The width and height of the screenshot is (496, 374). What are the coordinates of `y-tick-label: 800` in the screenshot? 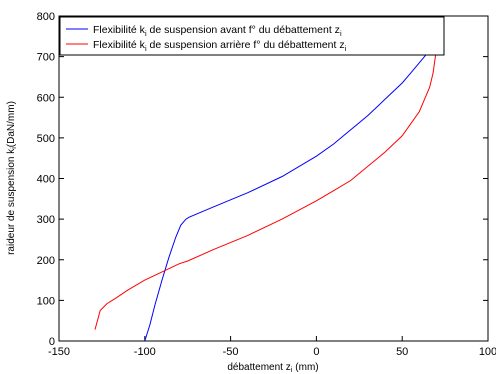 It's located at (46, 17).